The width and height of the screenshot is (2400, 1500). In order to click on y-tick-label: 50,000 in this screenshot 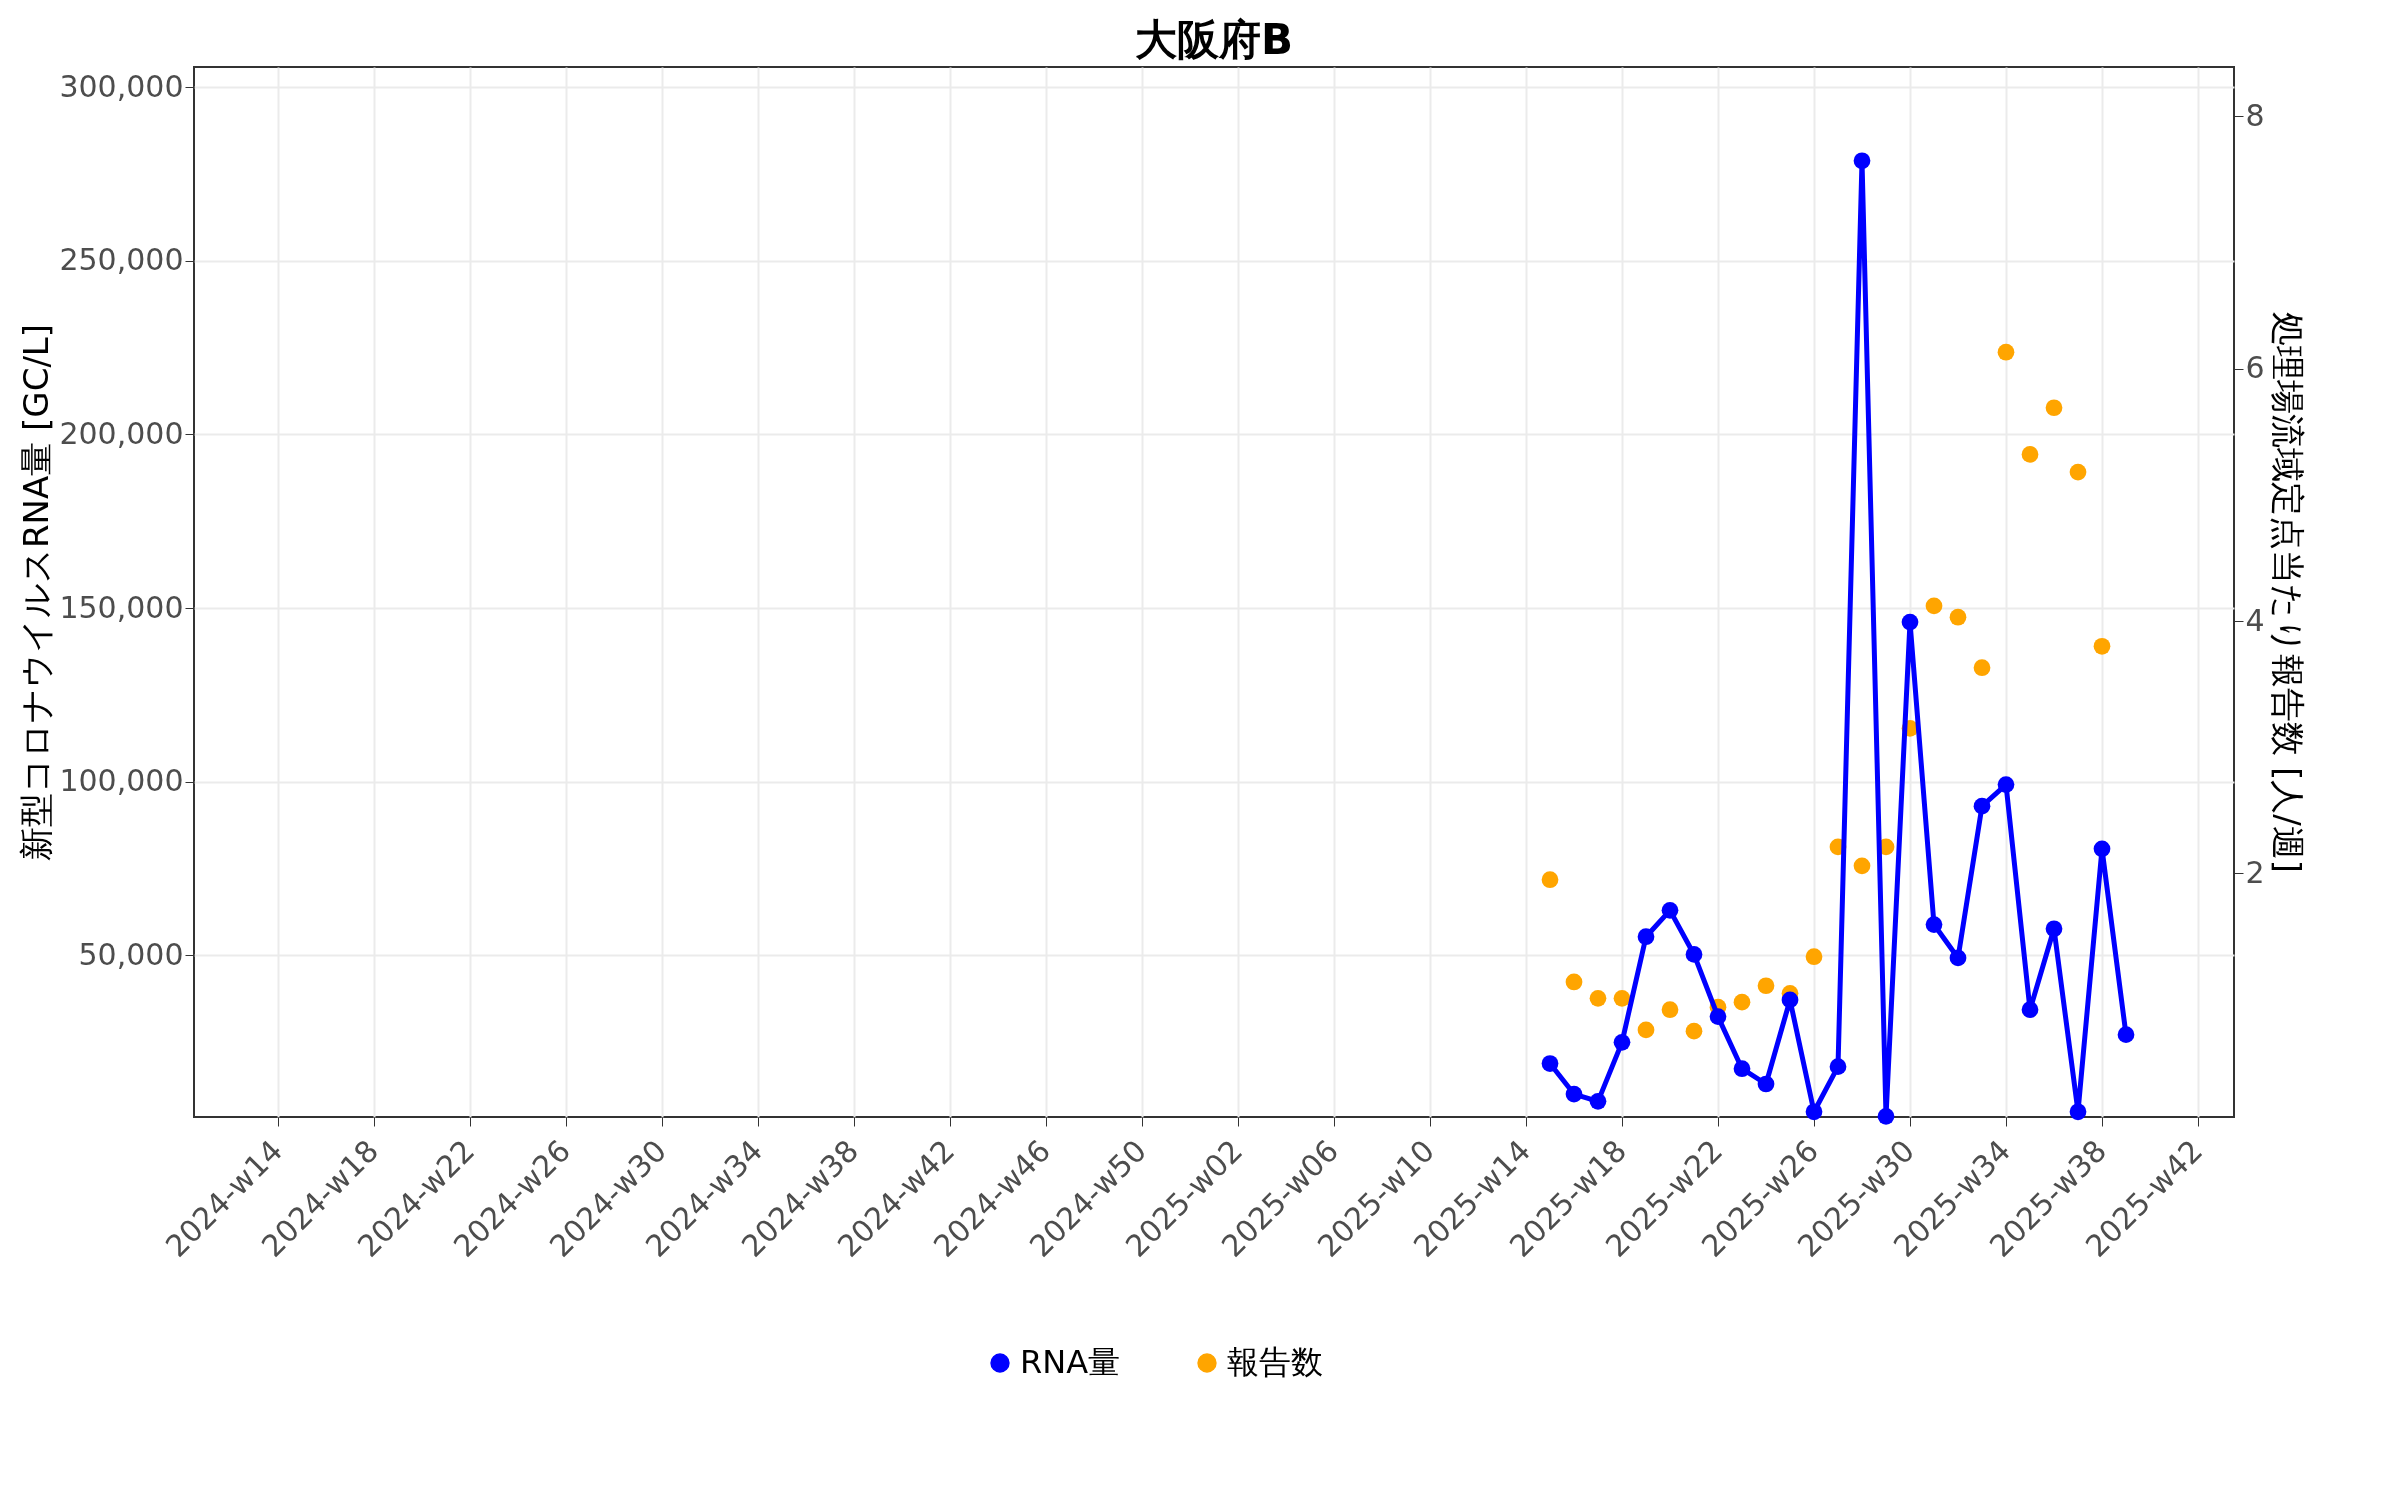, I will do `click(131, 954)`.